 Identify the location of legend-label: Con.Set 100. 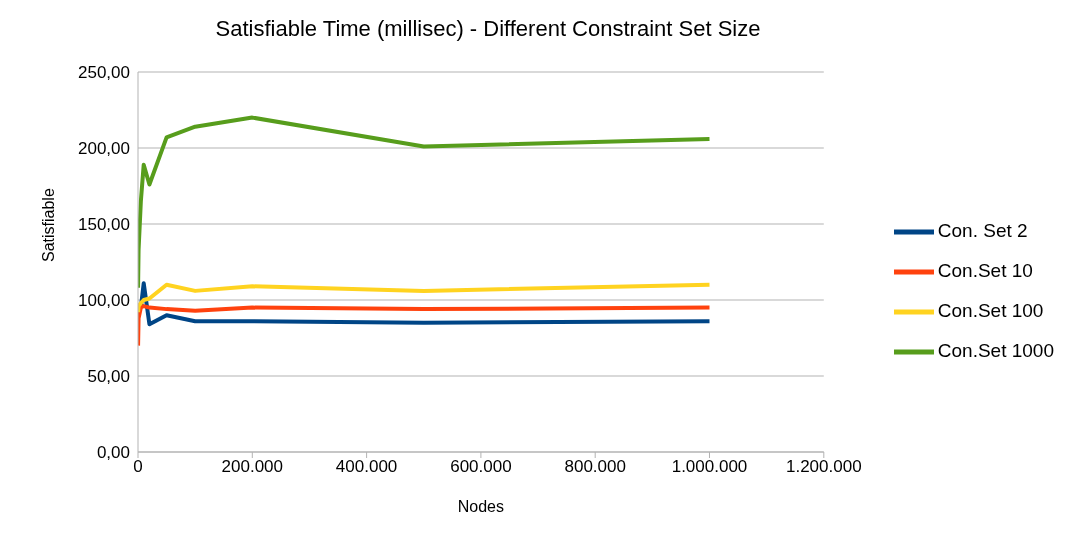
(990, 311).